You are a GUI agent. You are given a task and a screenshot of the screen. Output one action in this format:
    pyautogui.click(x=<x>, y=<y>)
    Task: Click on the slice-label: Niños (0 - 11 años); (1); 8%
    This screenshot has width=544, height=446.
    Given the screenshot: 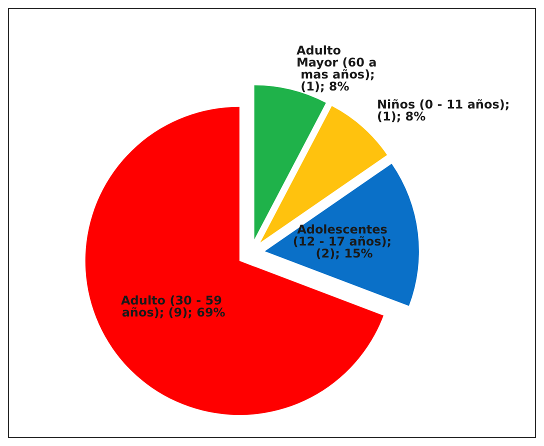 What is the action you would take?
    pyautogui.click(x=445, y=111)
    